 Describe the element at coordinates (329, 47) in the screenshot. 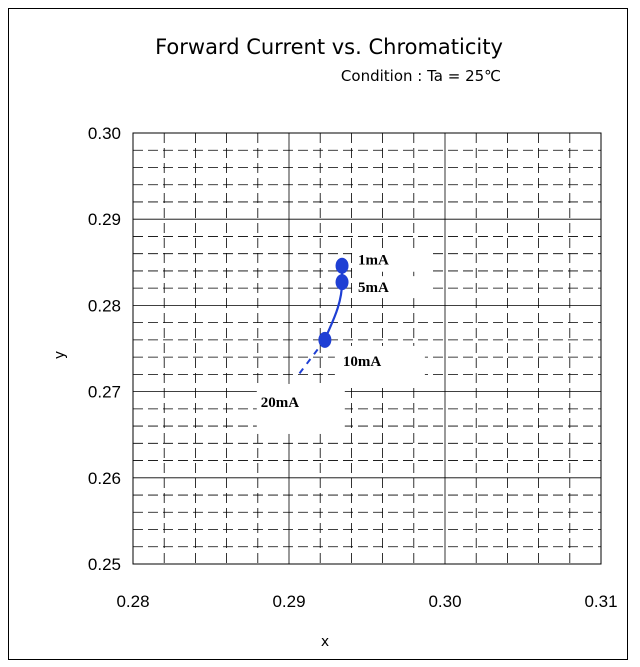

I see `chart-title: Forward Current vs. Chromaticity` at that location.